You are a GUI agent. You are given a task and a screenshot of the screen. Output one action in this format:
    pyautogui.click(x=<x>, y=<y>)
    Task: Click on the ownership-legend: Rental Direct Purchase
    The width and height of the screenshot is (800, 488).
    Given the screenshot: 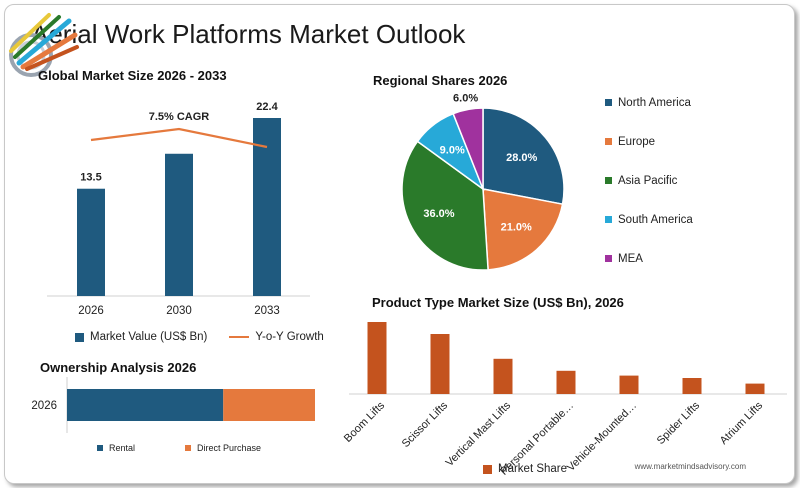 What is the action you would take?
    pyautogui.click(x=179, y=448)
    